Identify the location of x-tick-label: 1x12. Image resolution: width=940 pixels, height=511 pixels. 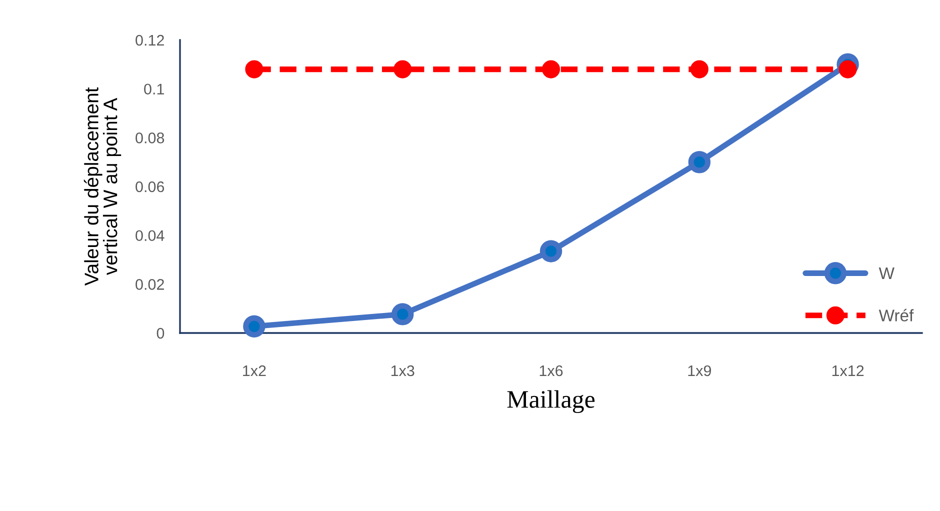
(848, 370).